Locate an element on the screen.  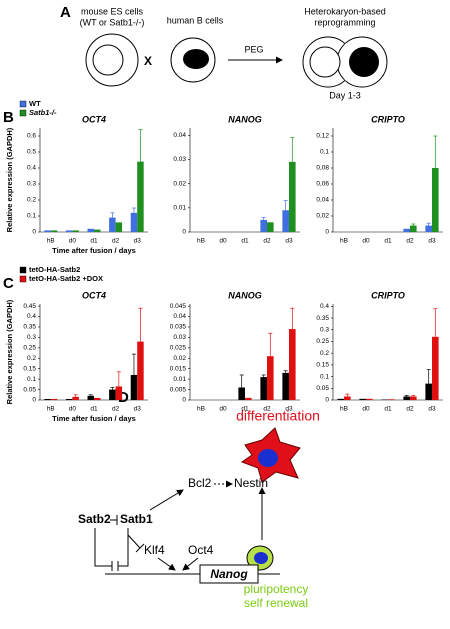
nanog-box is located at coordinates (229, 574).